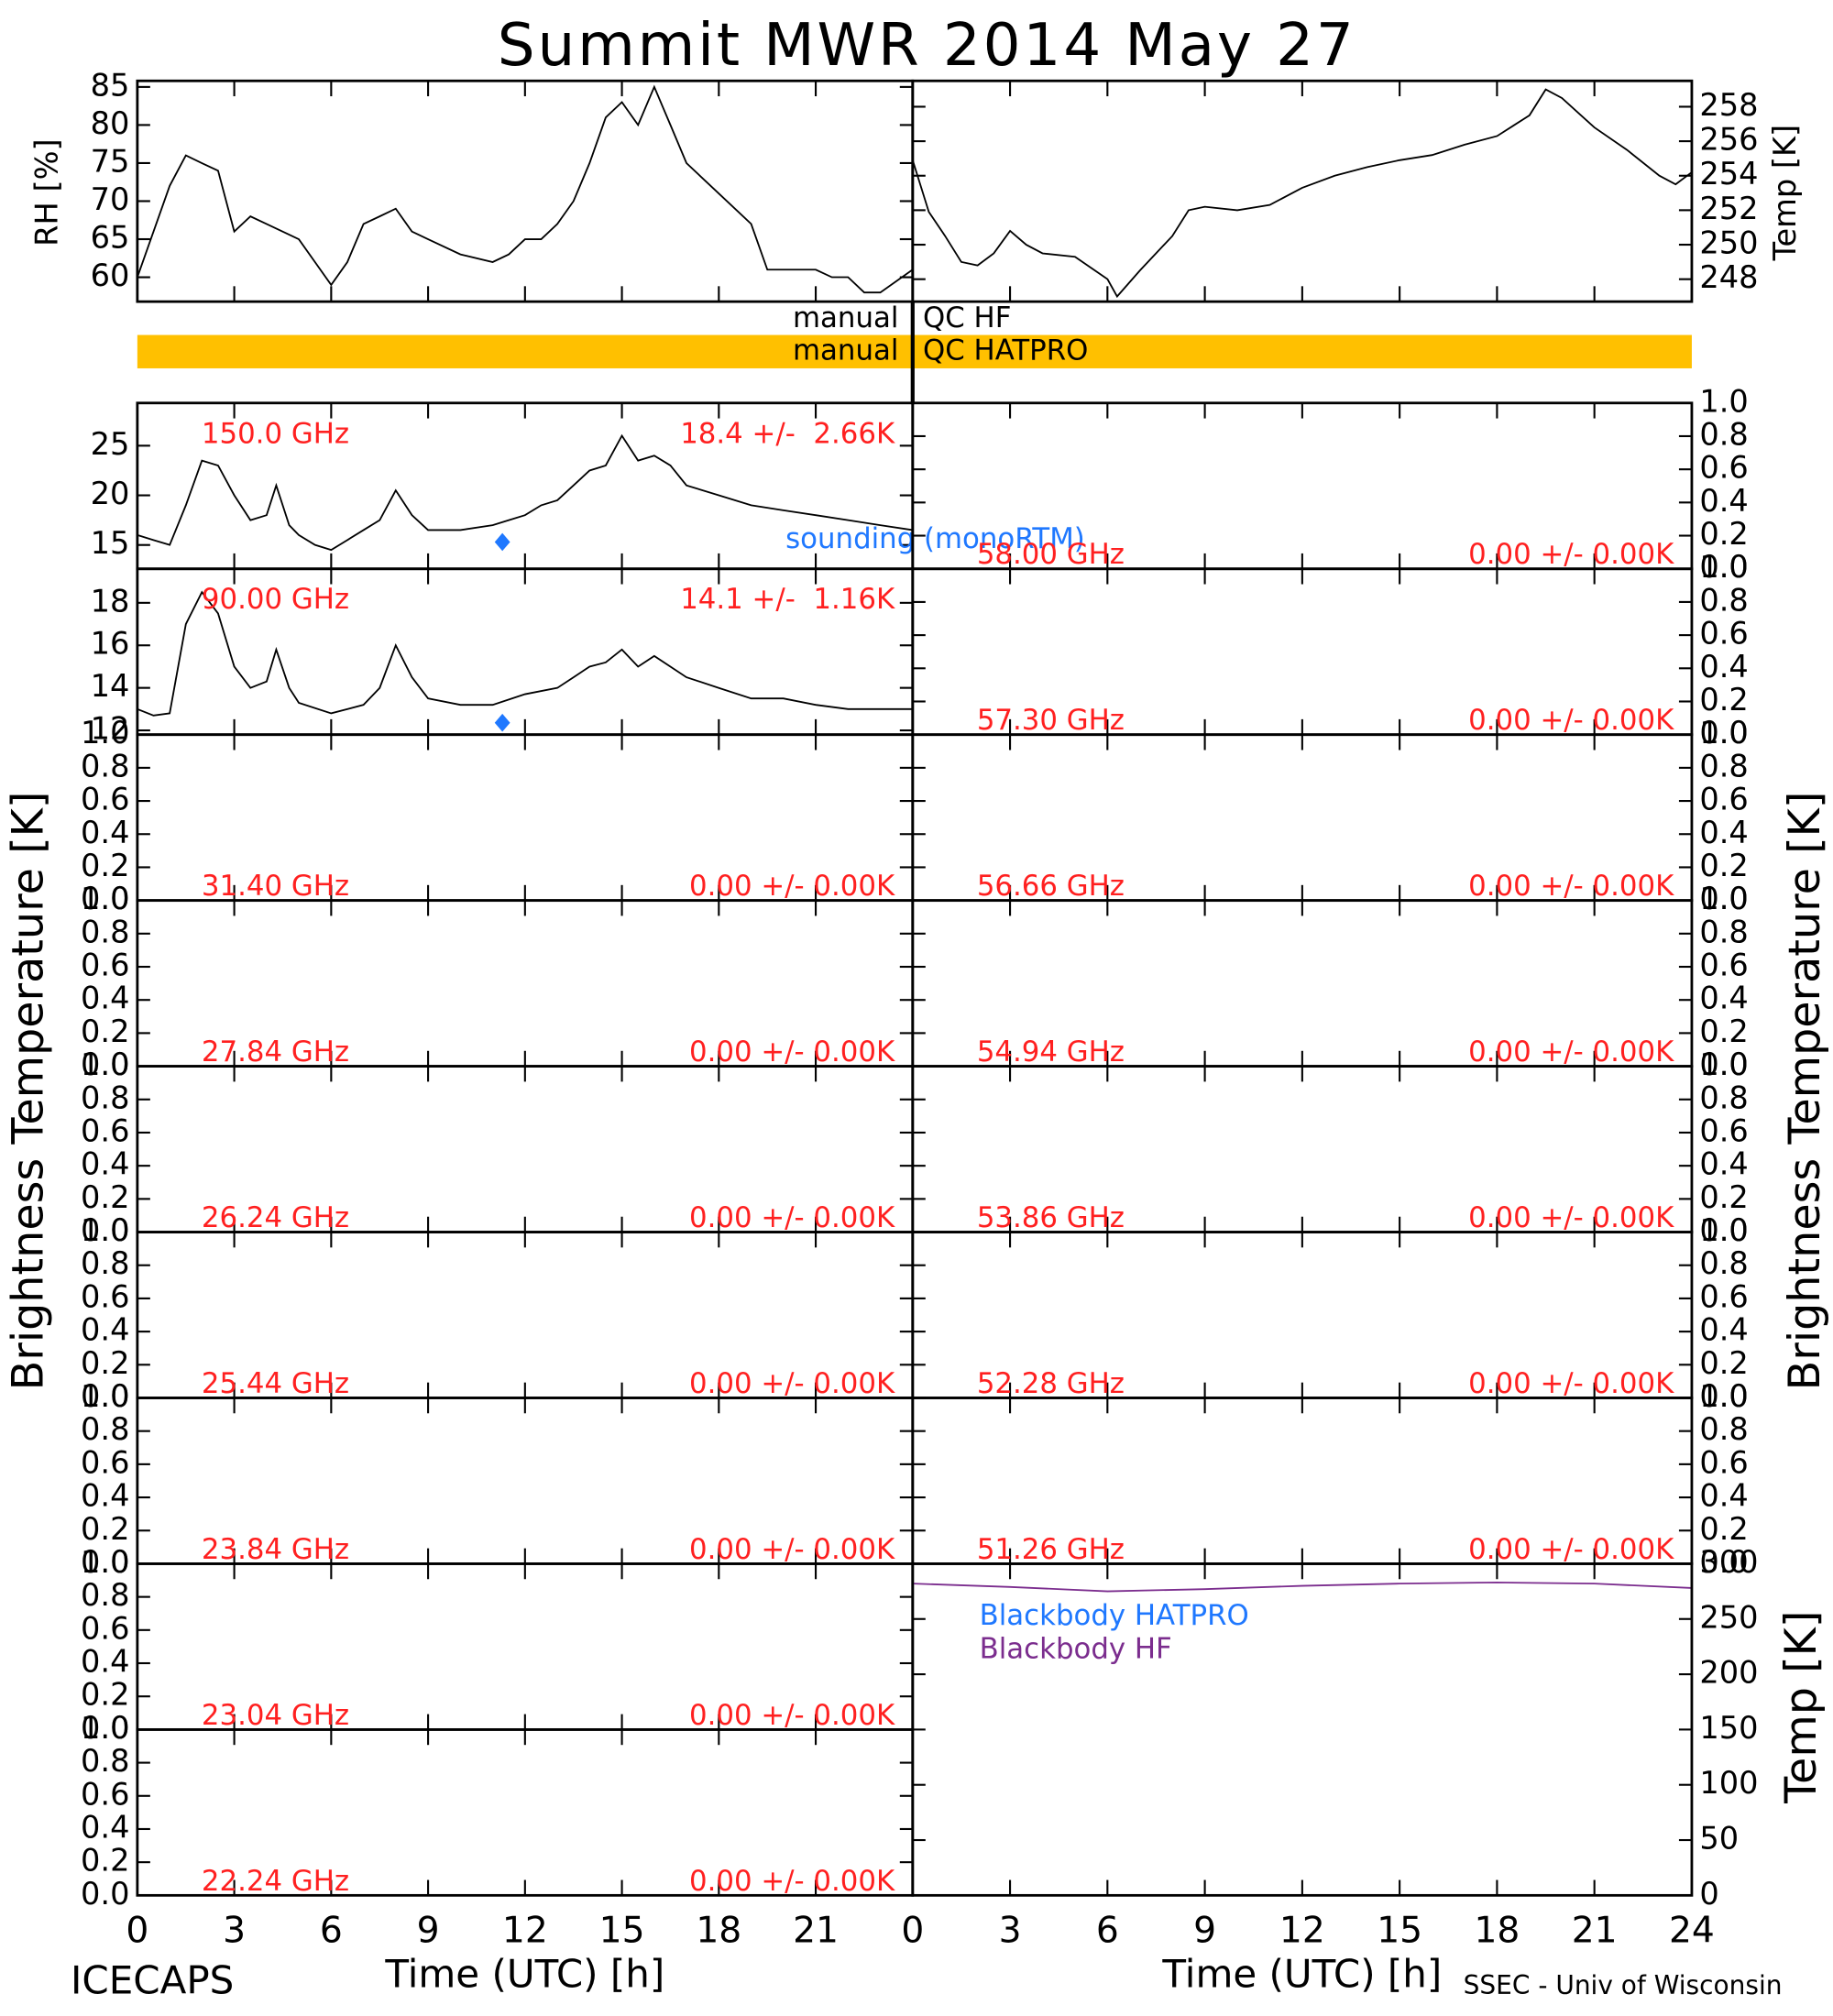  Describe the element at coordinates (1728, 1673) in the screenshot. I see `y-tick-label: 200` at that location.